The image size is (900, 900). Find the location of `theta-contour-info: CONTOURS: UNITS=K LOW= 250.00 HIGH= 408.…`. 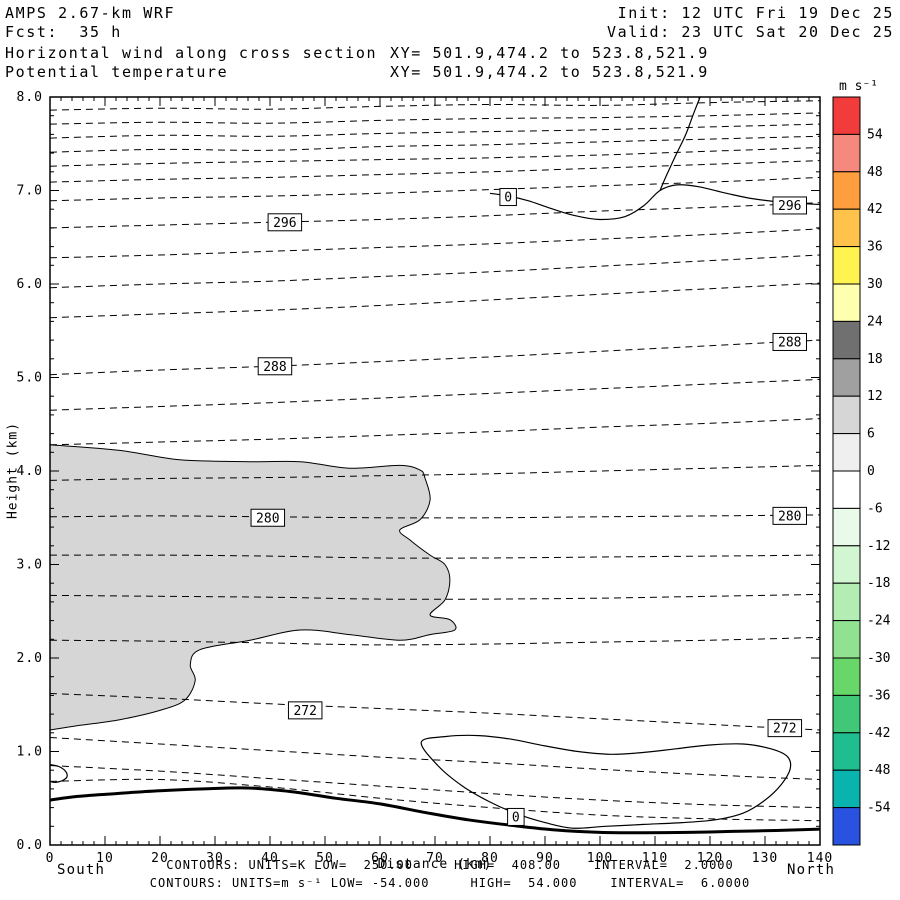

theta-contour-info: CONTOURS: UNITS=K LOW= 250.00 HIGH= 408.… is located at coordinates (450, 865).